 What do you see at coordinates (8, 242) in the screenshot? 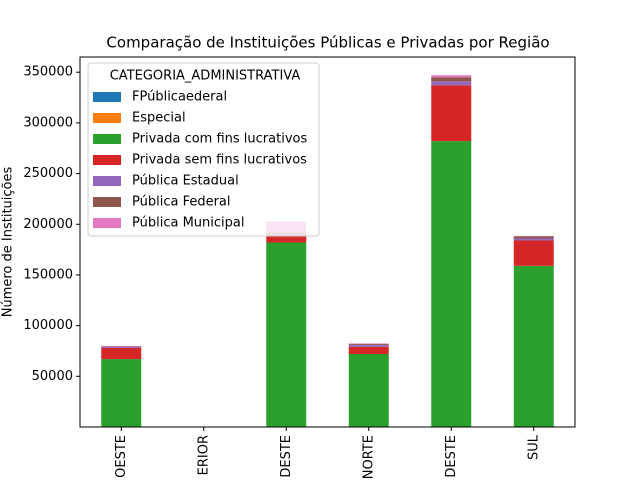
I see `y-axis-label: Número de Instituições` at bounding box center [8, 242].